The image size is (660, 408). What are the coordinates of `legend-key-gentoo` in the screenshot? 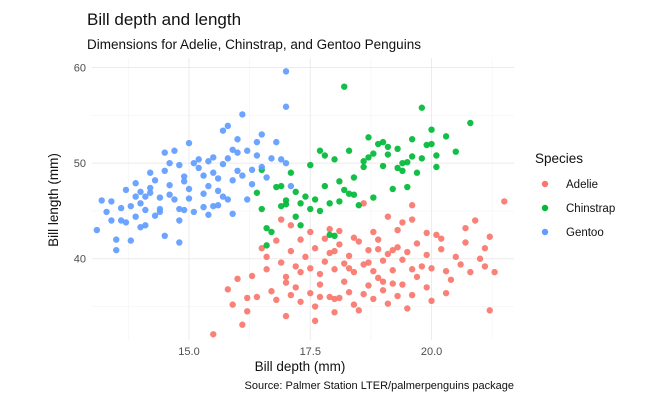 It's located at (545, 232).